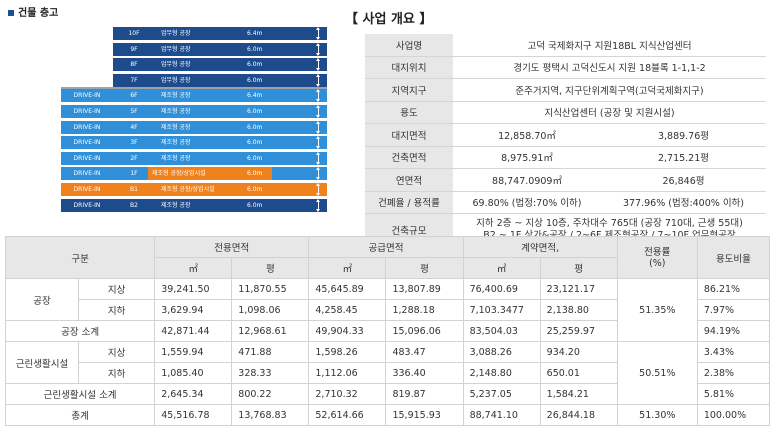 The image size is (773, 441). I want to click on cell: 23,121.17, so click(578, 289).